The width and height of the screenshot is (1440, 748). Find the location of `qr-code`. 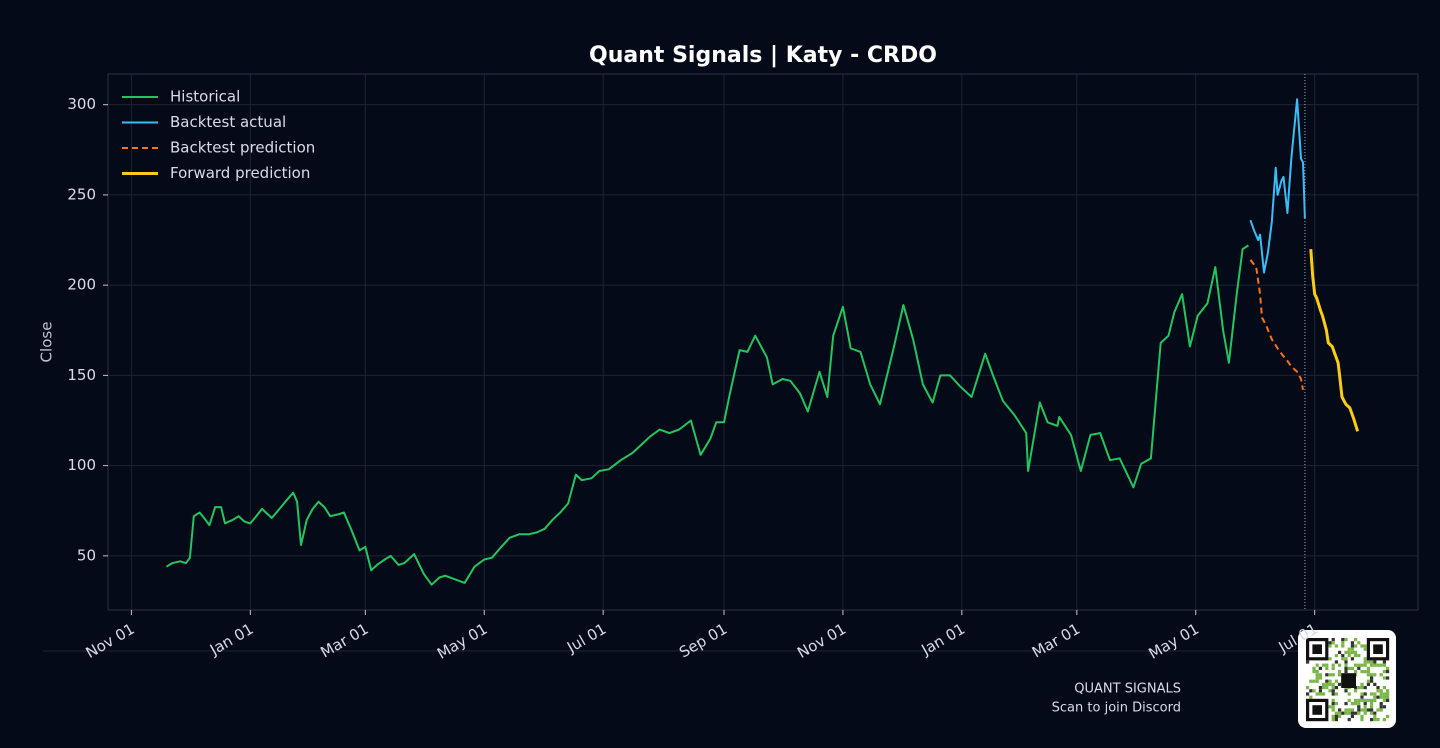

qr-code is located at coordinates (1347, 679).